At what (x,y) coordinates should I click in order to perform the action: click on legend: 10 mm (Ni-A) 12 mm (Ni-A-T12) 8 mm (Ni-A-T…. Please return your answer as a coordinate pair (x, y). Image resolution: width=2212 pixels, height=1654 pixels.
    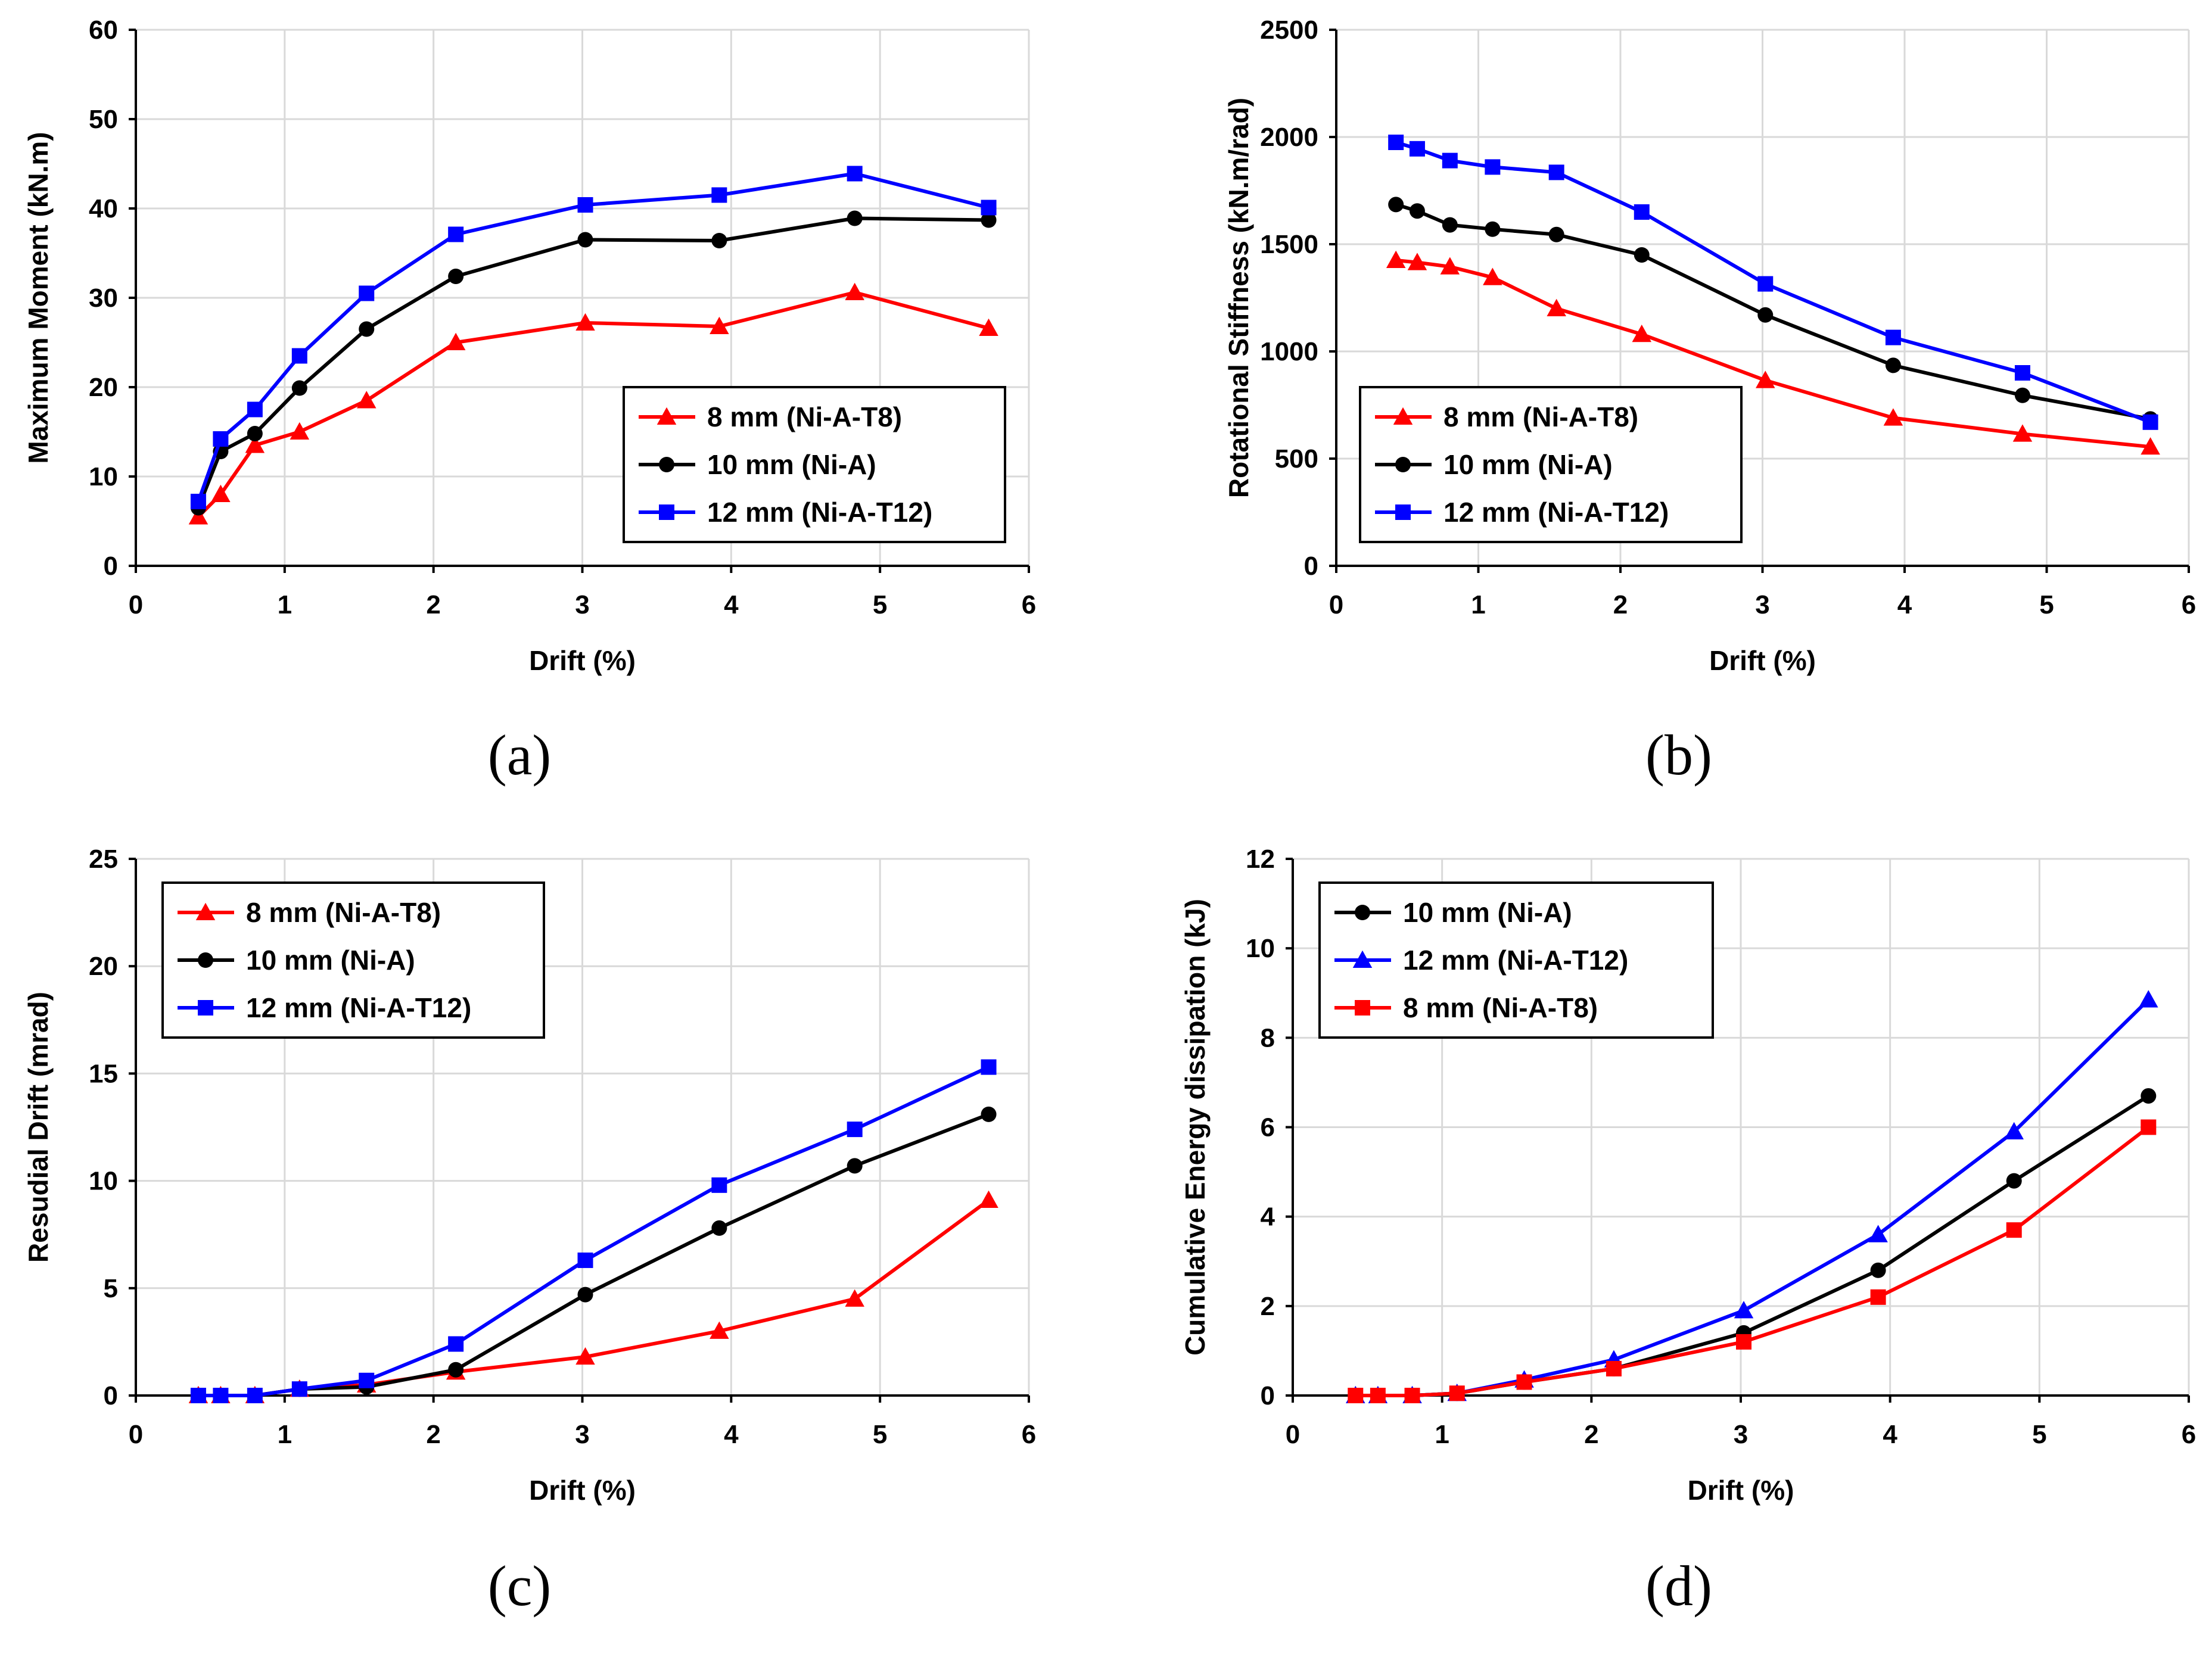
    Looking at the image, I should click on (1516, 960).